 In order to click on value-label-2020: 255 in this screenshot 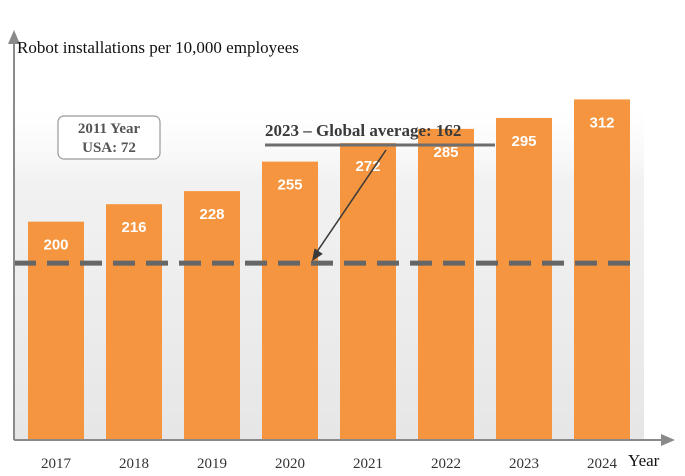, I will do `click(289, 185)`.